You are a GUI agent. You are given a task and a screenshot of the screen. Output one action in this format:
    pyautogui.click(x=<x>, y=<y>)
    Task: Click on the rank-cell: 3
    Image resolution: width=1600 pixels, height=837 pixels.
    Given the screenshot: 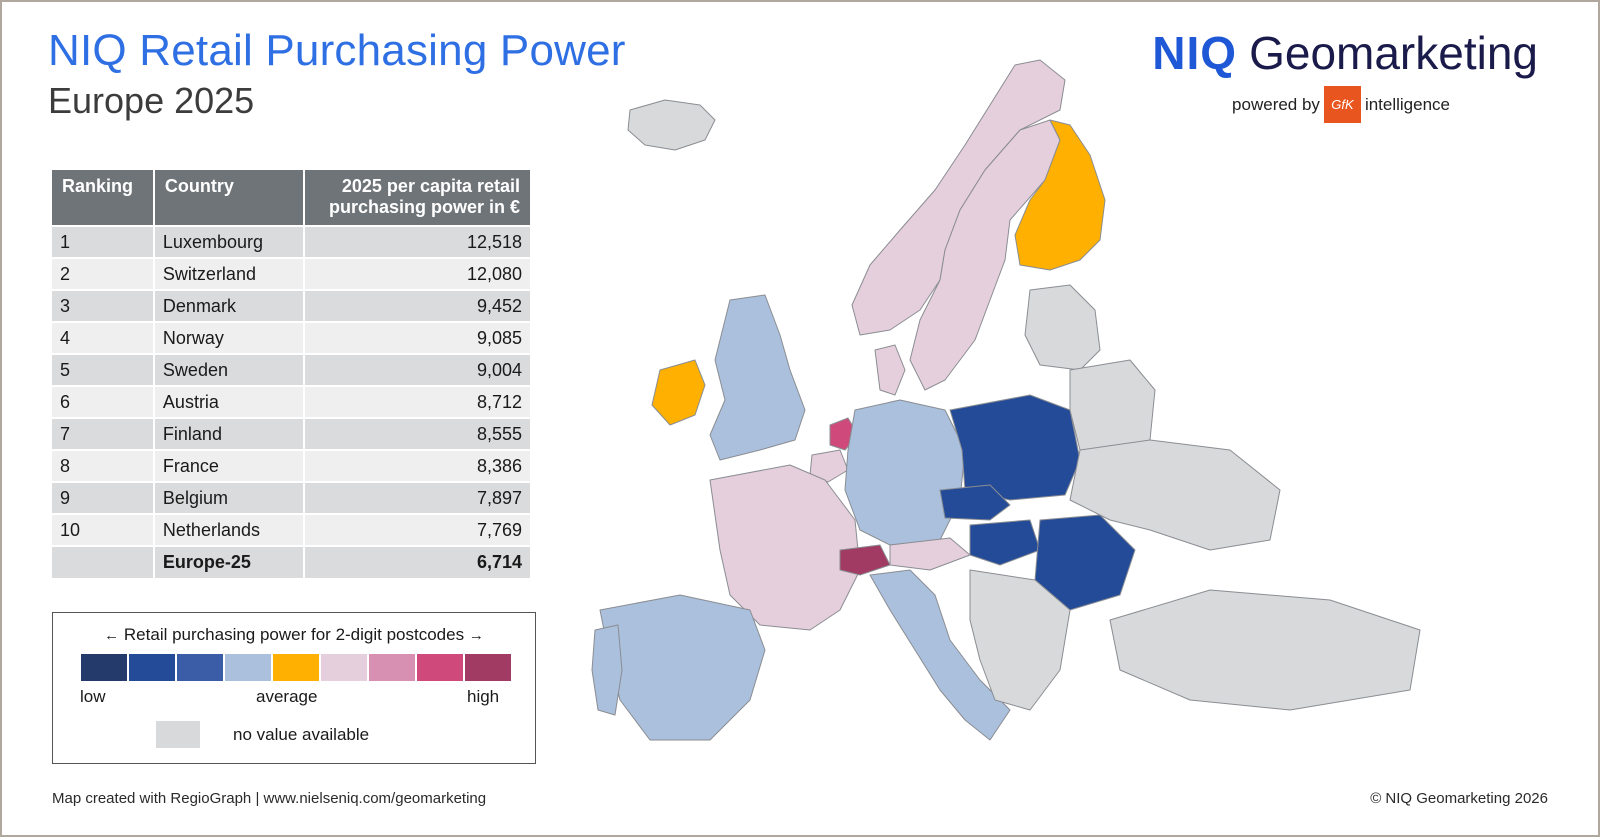 What is the action you would take?
    pyautogui.click(x=103, y=305)
    